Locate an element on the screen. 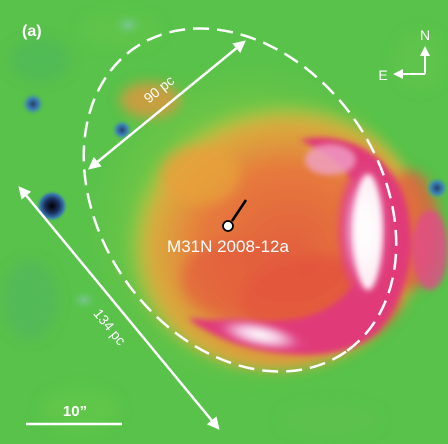  nova-marker is located at coordinates (228, 226).